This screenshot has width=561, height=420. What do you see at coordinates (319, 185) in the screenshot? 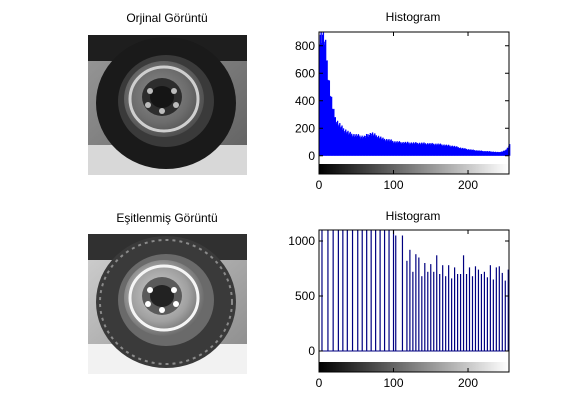
I see `x-tick-label: 0` at bounding box center [319, 185].